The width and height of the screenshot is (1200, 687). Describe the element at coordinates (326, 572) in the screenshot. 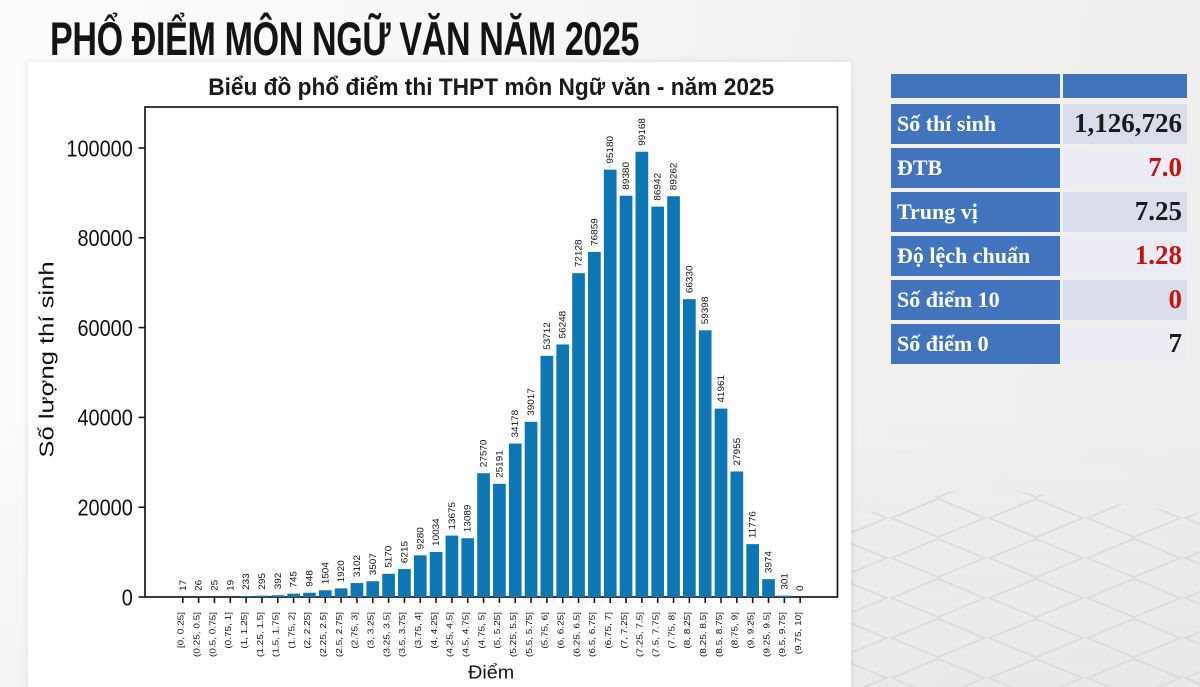

I see `svg-text: 1504` at that location.